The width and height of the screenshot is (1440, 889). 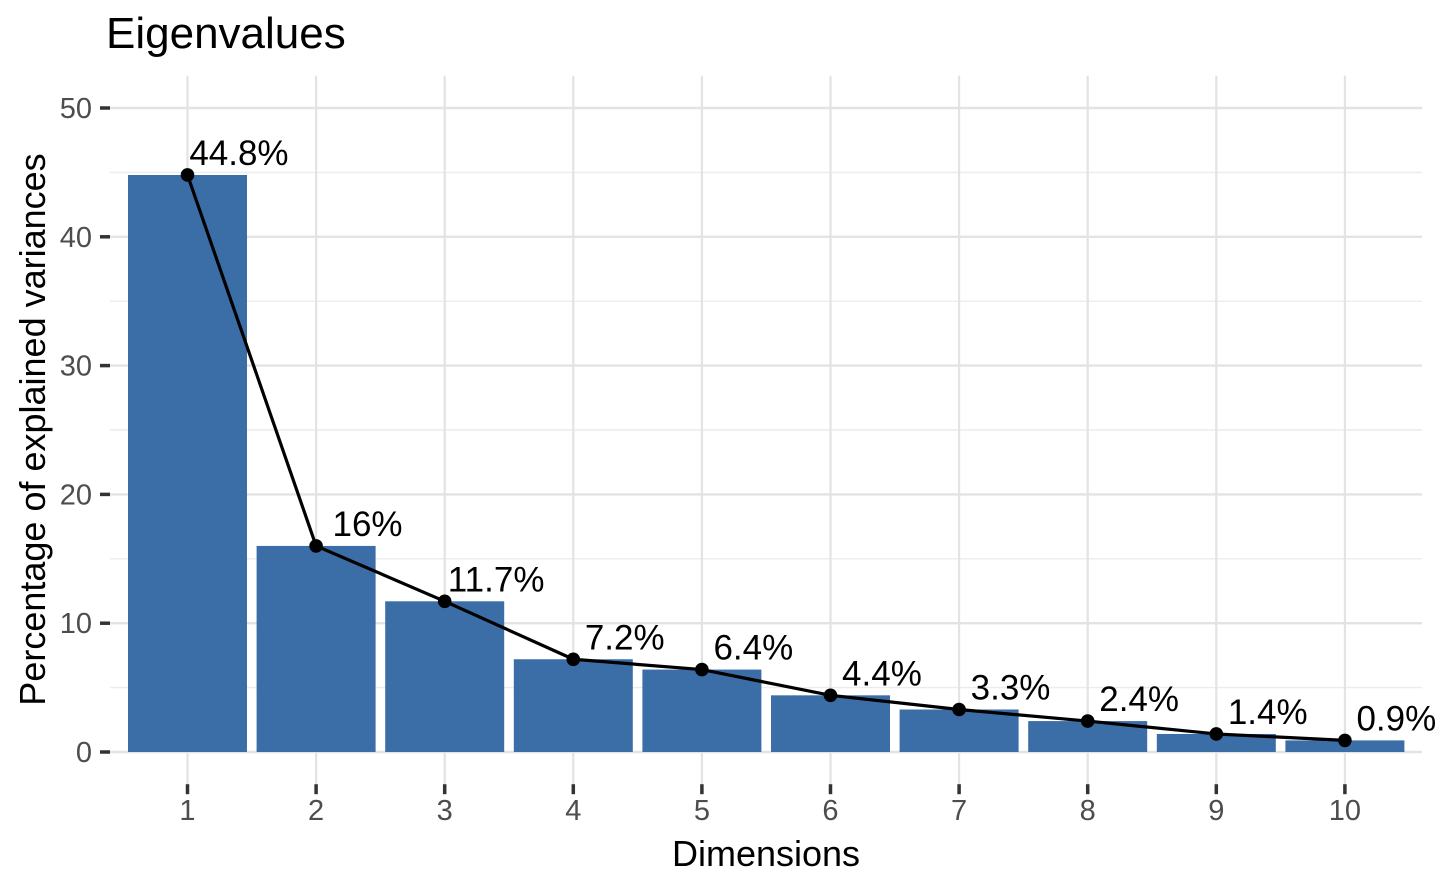 I want to click on x-tick-label: 6, so click(x=830, y=811).